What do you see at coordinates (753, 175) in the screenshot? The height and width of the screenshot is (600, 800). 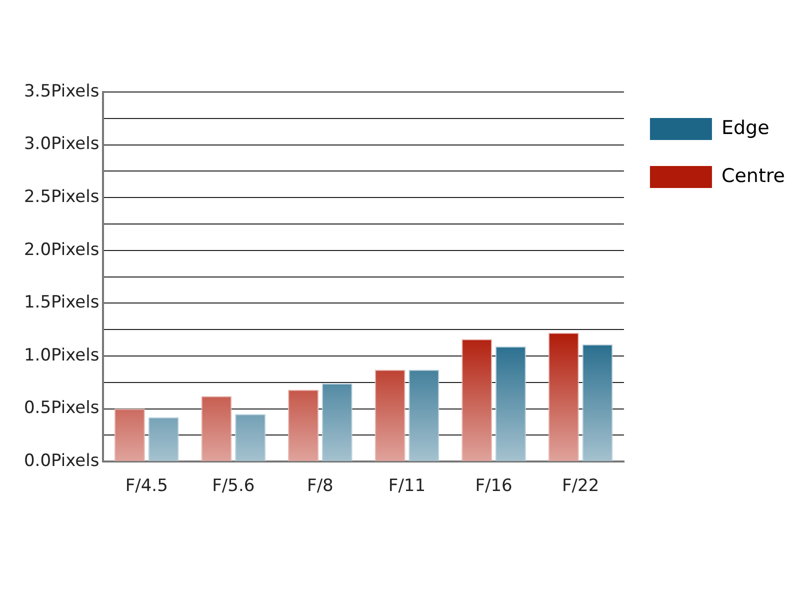 I see `legend-label: Centre` at bounding box center [753, 175].